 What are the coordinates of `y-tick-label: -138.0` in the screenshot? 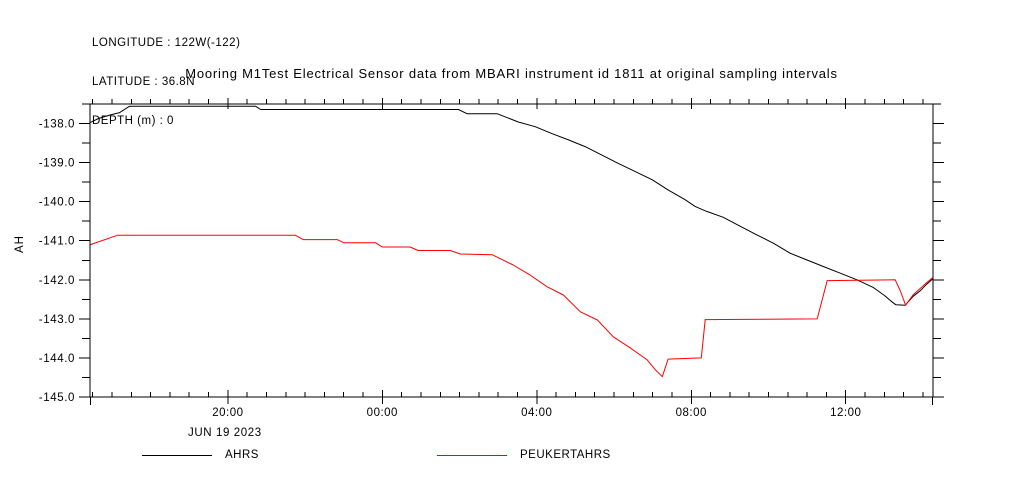 It's located at (57, 125).